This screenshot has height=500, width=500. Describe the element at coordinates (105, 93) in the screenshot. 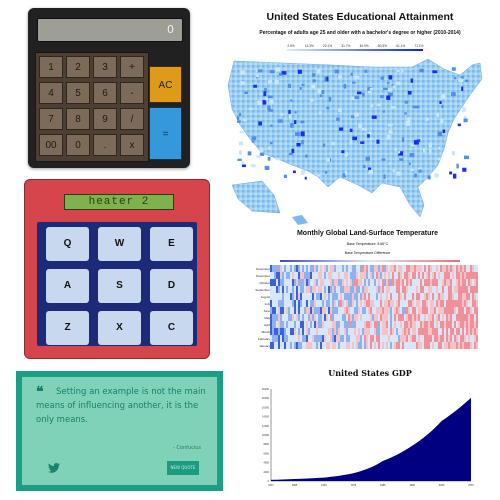

I see `calculator-key: 6` at that location.